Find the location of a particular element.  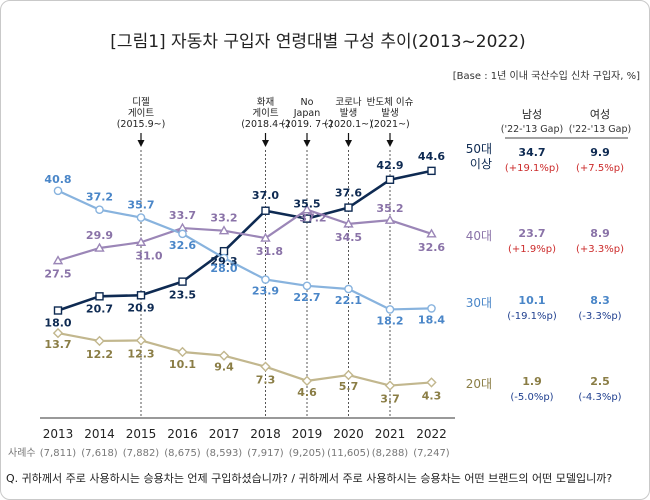

data-label: 42.9 is located at coordinates (389, 165).